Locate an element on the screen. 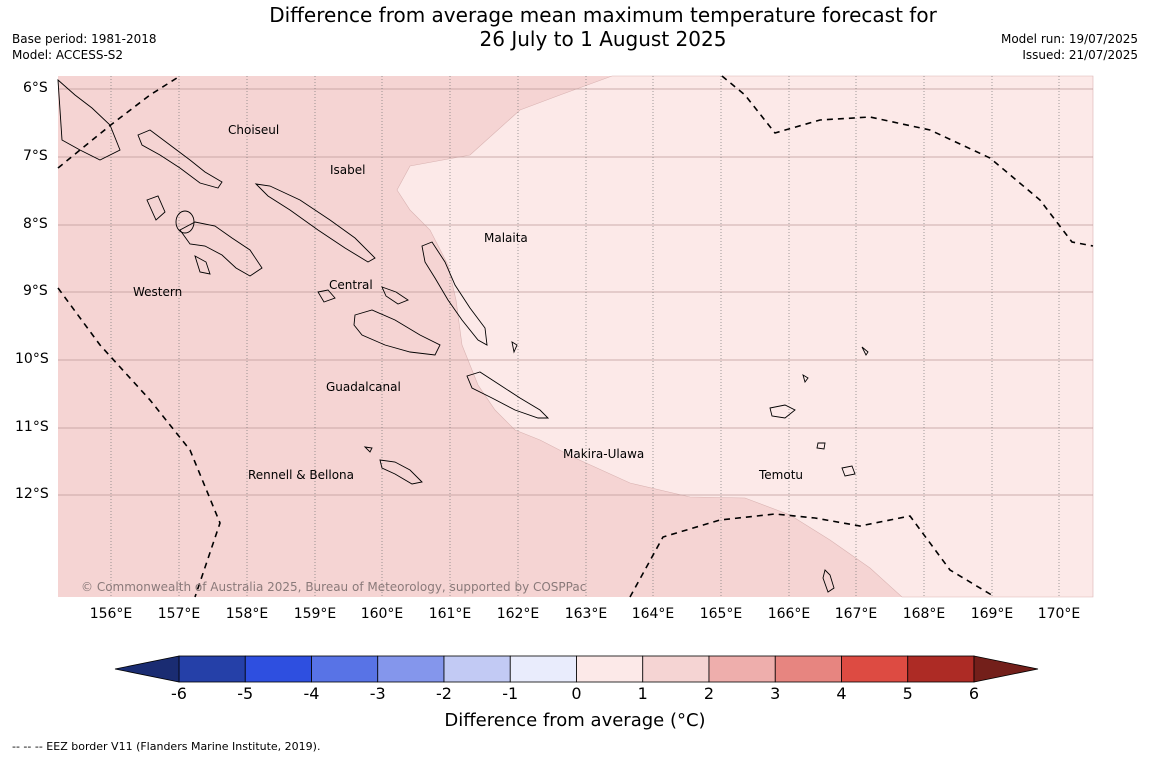 This screenshot has height=758, width=1150. island-bellona is located at coordinates (368, 449).